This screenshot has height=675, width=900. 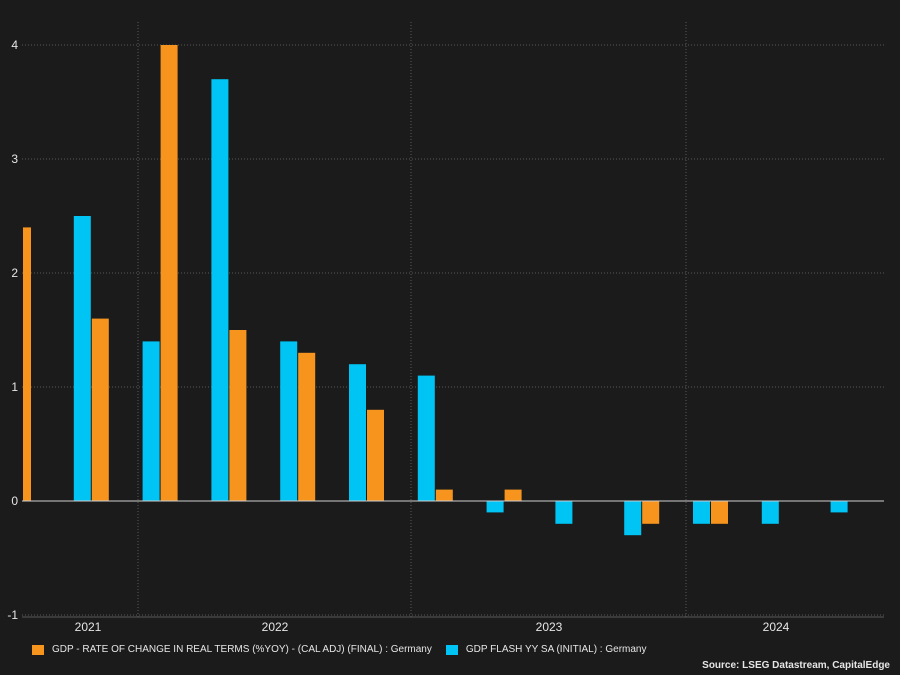 I want to click on legend-item-flash: GDP FLASH YY SA (INITIAL) : Germany, so click(x=546, y=649).